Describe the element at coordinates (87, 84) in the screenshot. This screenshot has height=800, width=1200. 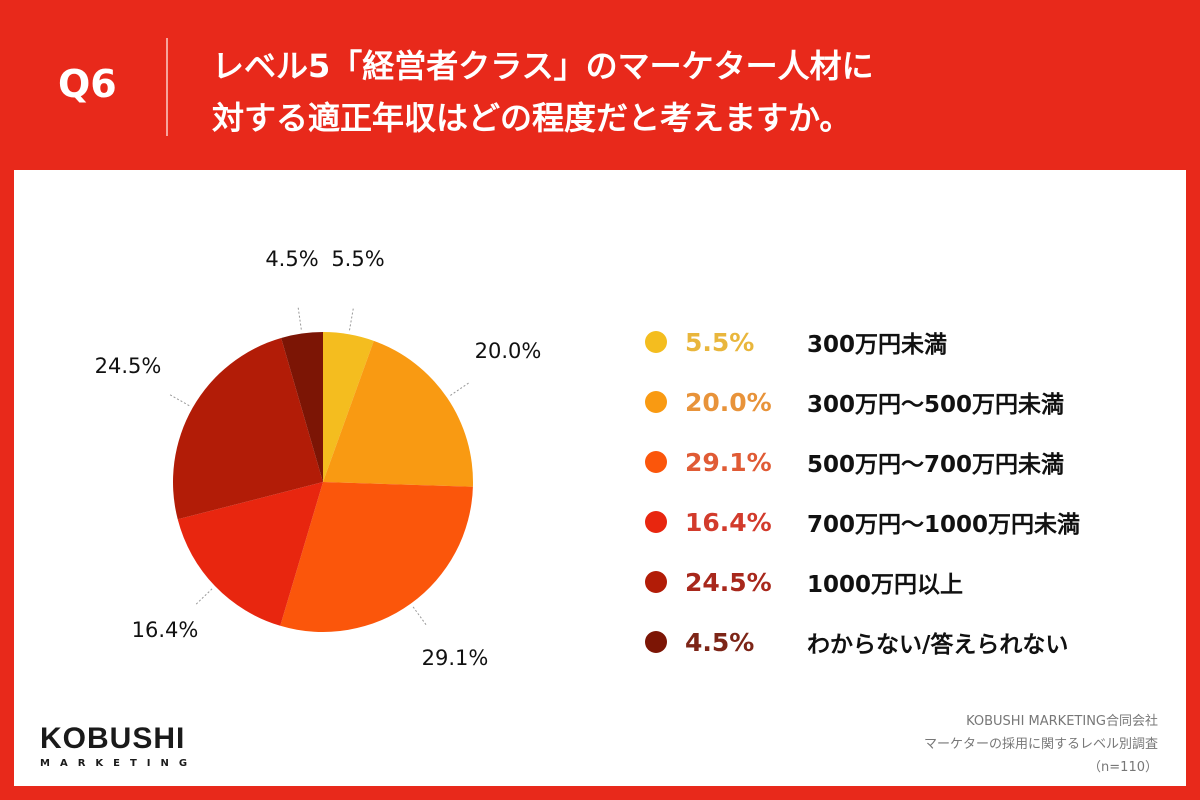
I see `question-number: Q6` at that location.